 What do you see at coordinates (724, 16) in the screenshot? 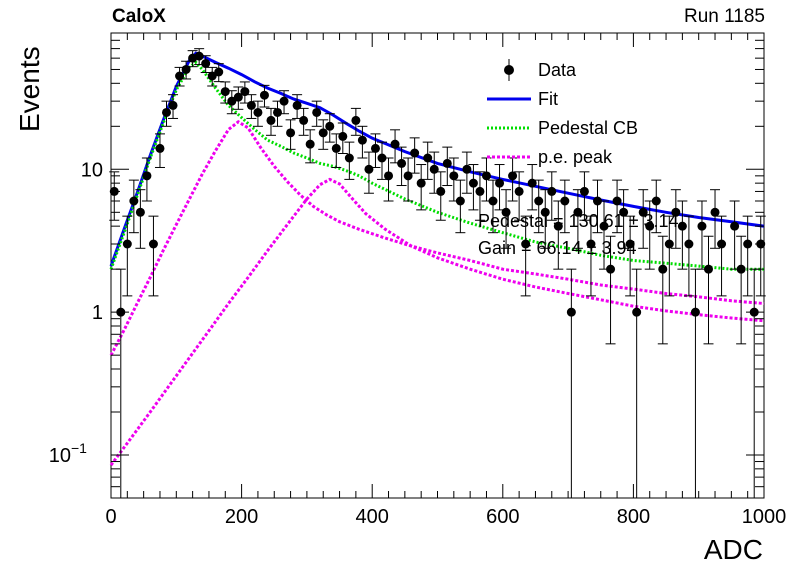
I see `run-label: Run 1185` at bounding box center [724, 16].